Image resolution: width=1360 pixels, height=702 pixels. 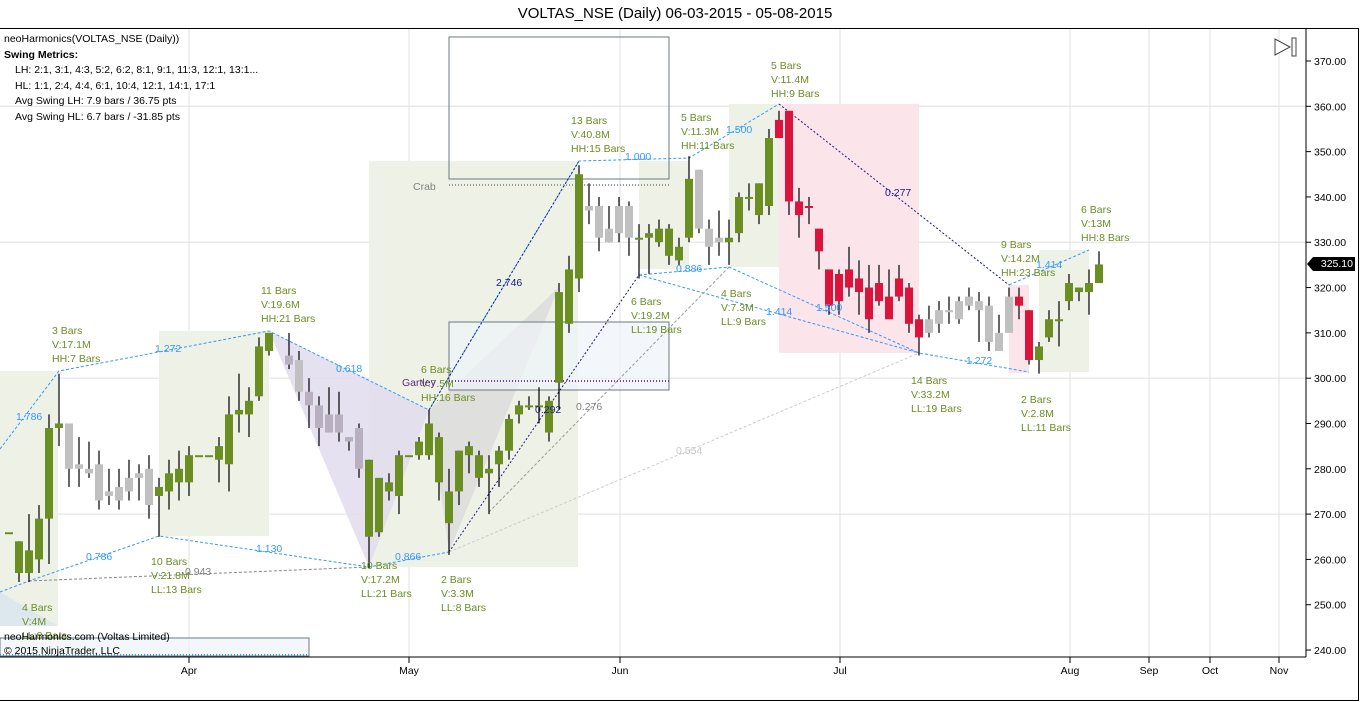 I want to click on svg-text: V:11.3M, so click(x=700, y=132).